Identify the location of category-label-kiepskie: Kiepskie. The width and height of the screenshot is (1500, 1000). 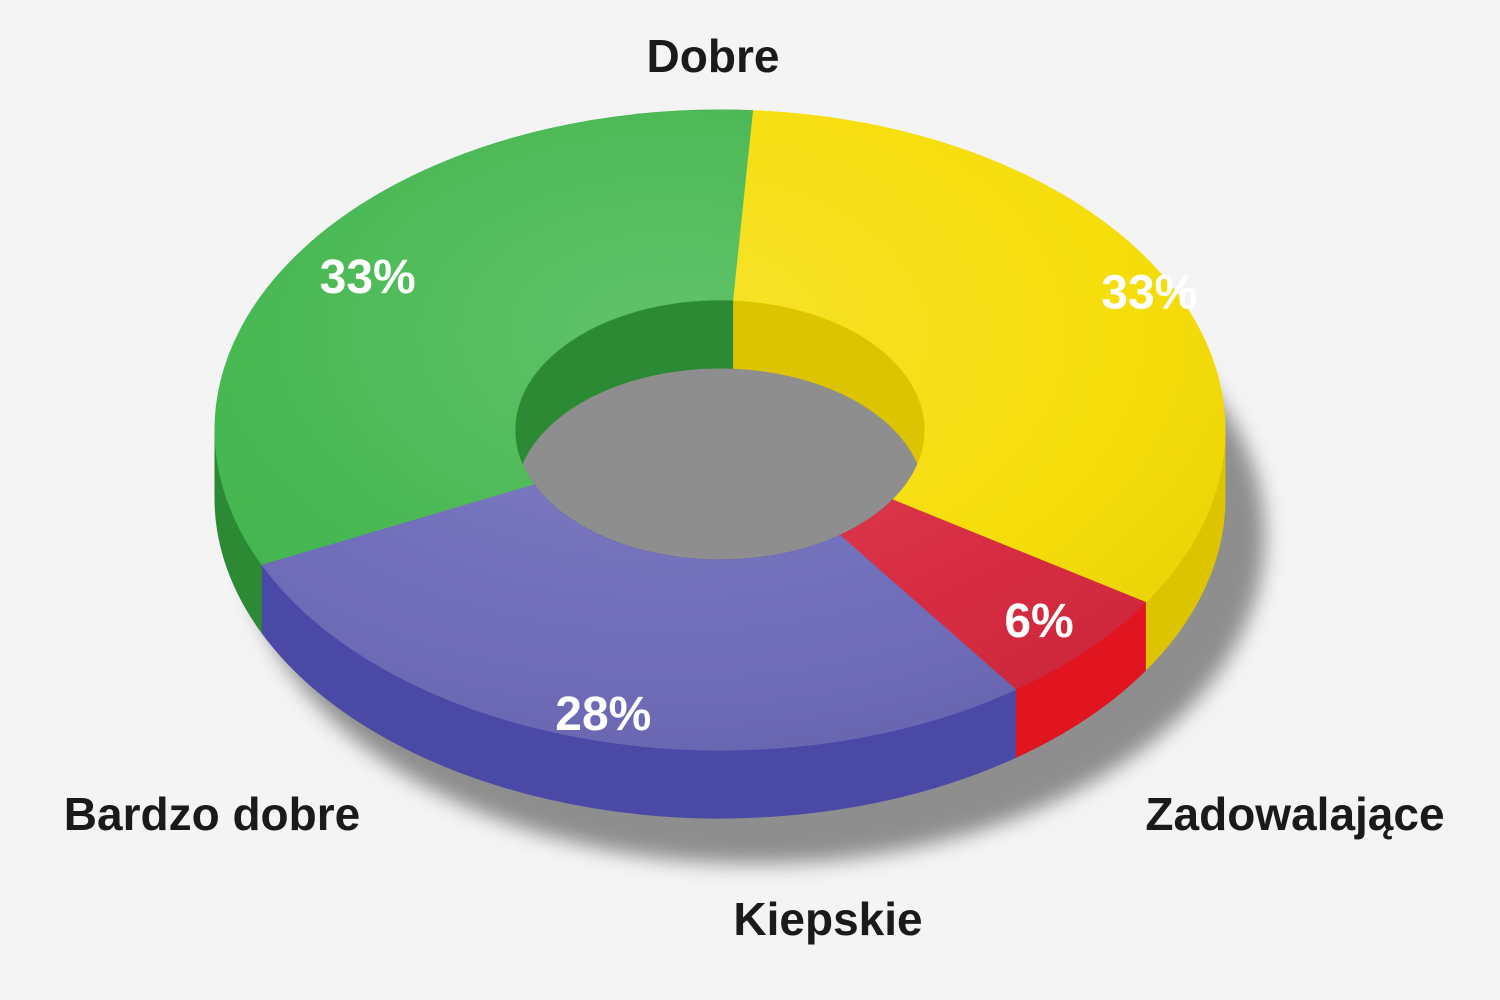
(827, 919).